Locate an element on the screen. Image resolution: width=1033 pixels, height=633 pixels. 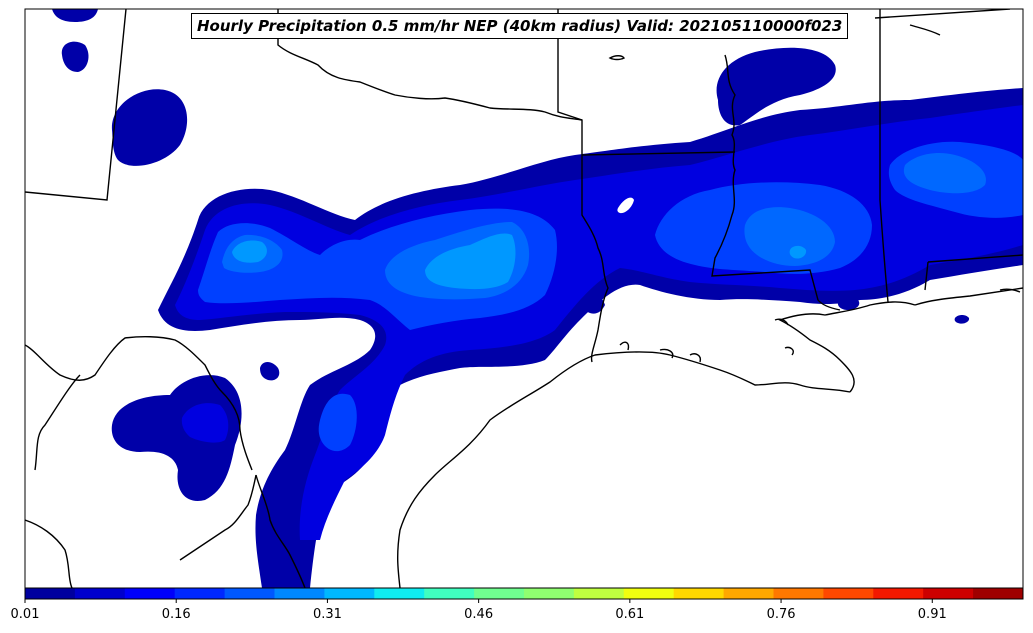
precip-region-dot is located at coordinates (270, 371).